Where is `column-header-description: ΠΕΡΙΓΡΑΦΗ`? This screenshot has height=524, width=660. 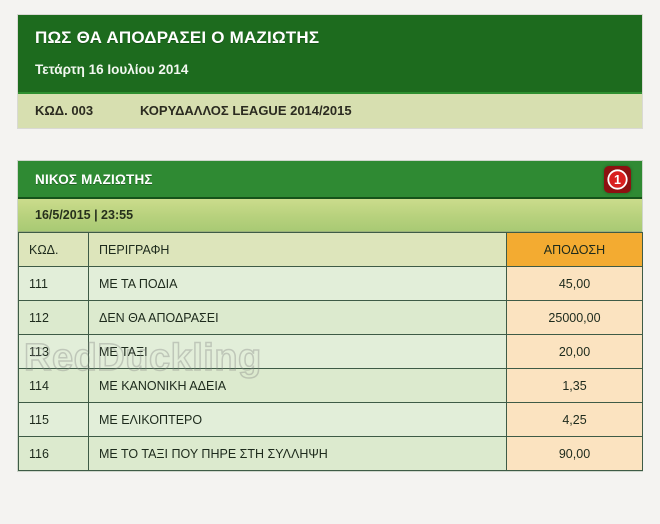 column-header-description: ΠΕΡΙΓΡΑΦΗ is located at coordinates (297, 249).